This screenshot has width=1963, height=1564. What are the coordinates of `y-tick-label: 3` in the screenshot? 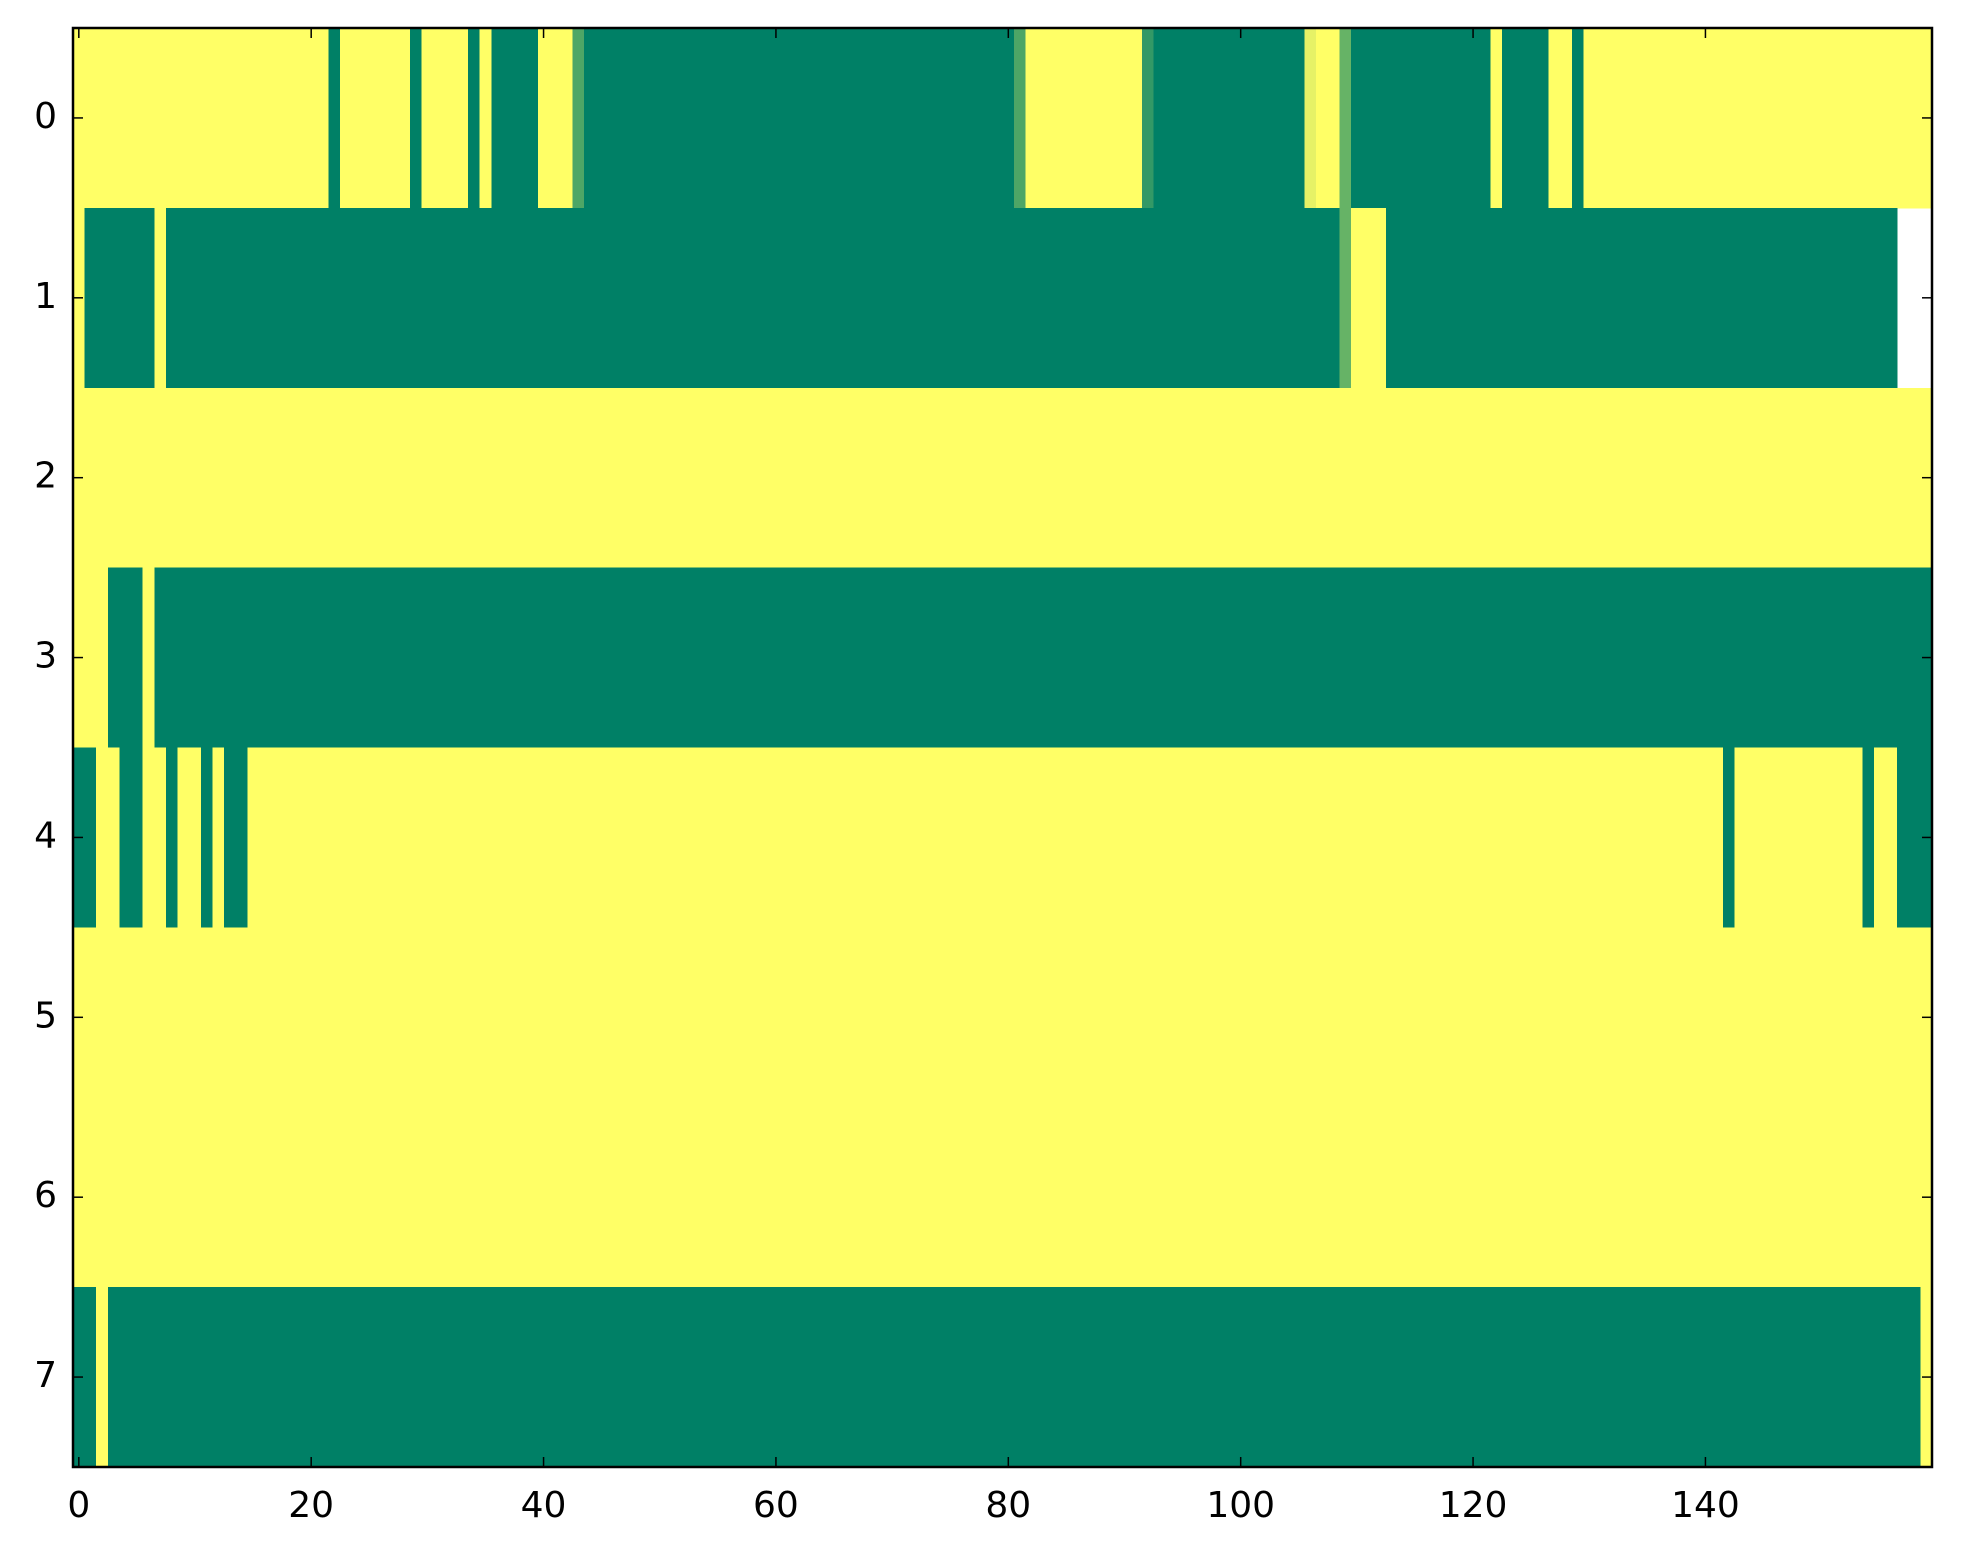 It's located at (45, 656).